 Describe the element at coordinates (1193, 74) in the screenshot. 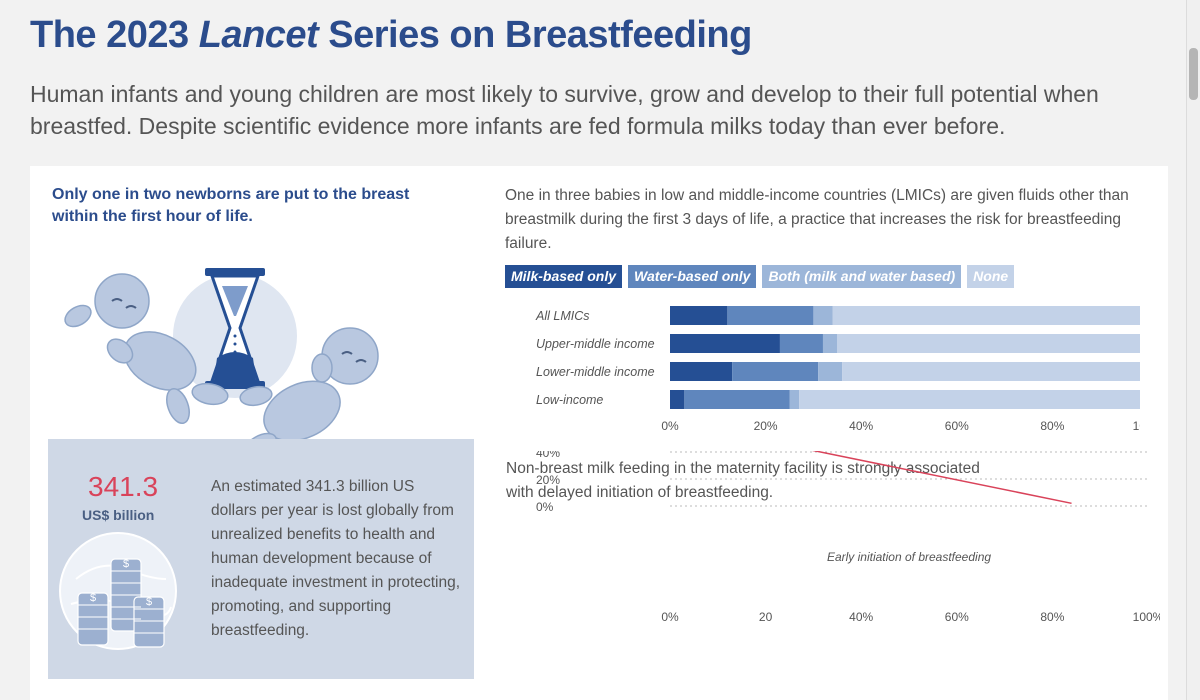

I see `scrollbar-thumb` at that location.